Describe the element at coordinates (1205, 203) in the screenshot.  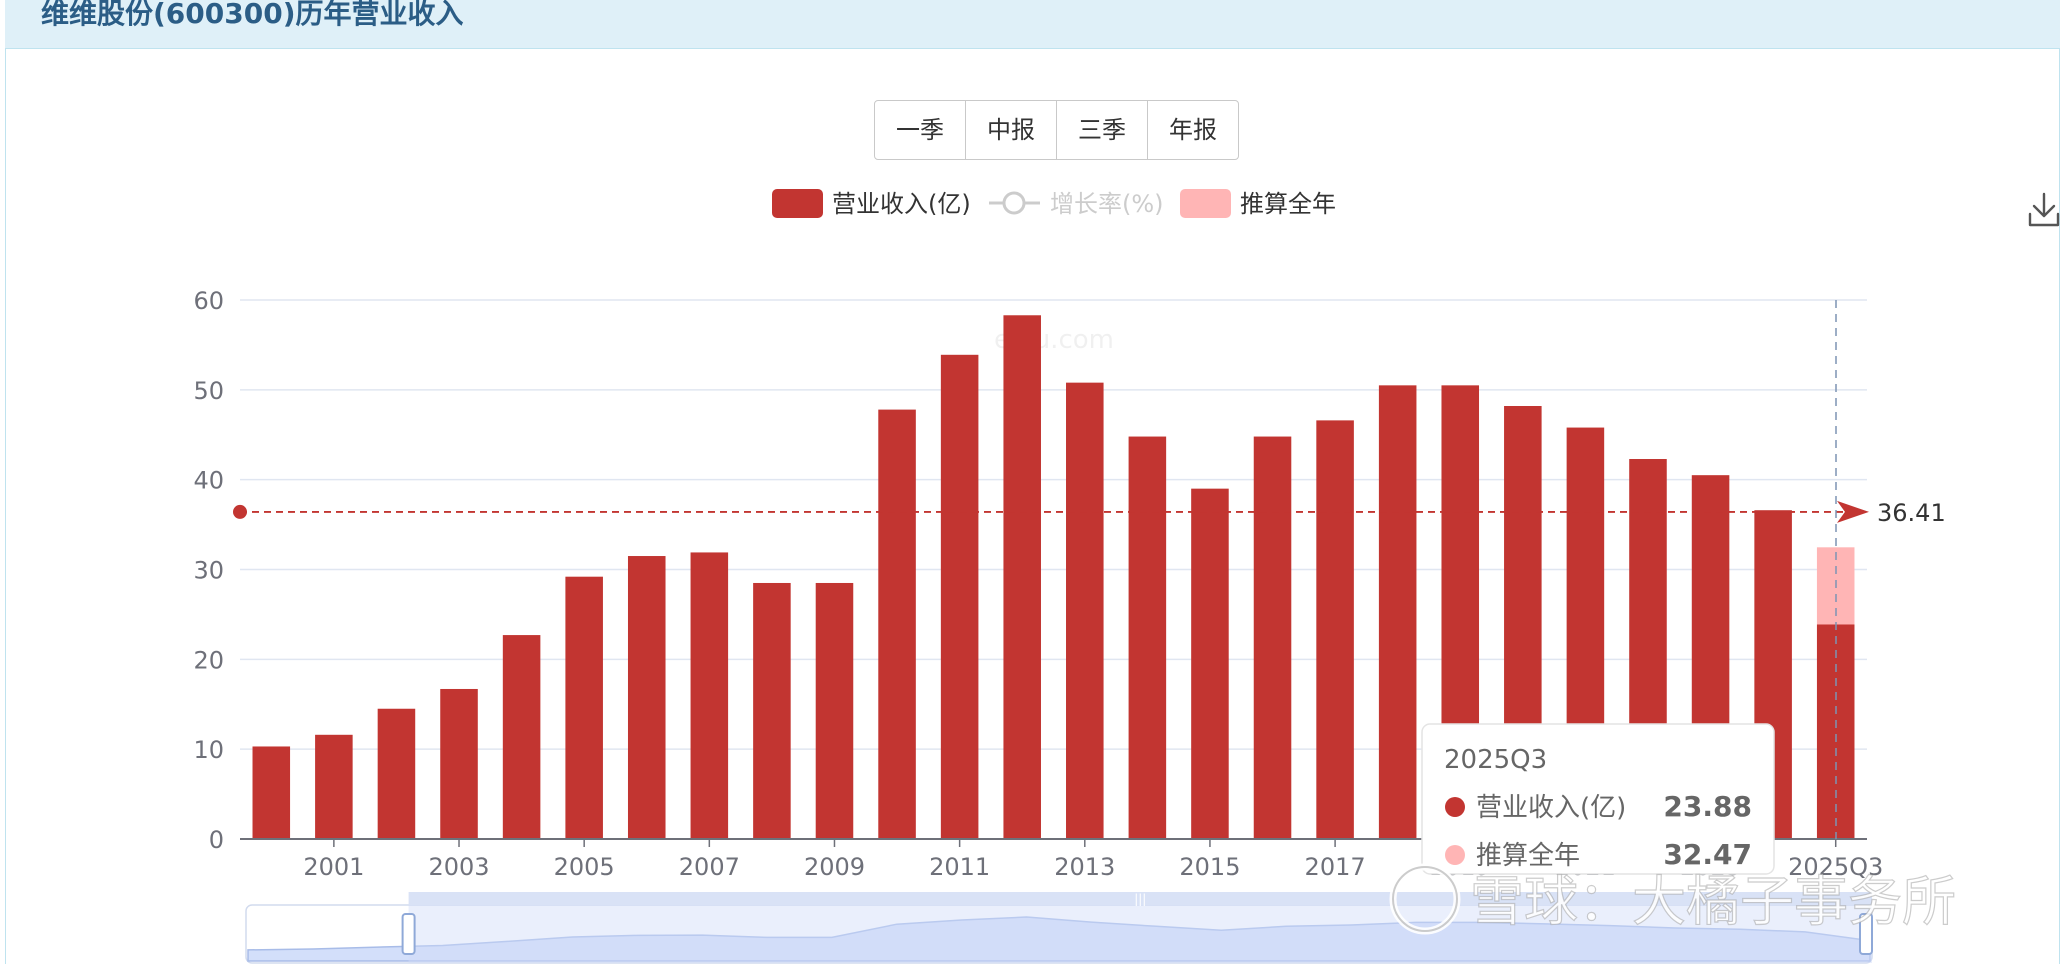
I see `legend-swatch-estimate` at that location.